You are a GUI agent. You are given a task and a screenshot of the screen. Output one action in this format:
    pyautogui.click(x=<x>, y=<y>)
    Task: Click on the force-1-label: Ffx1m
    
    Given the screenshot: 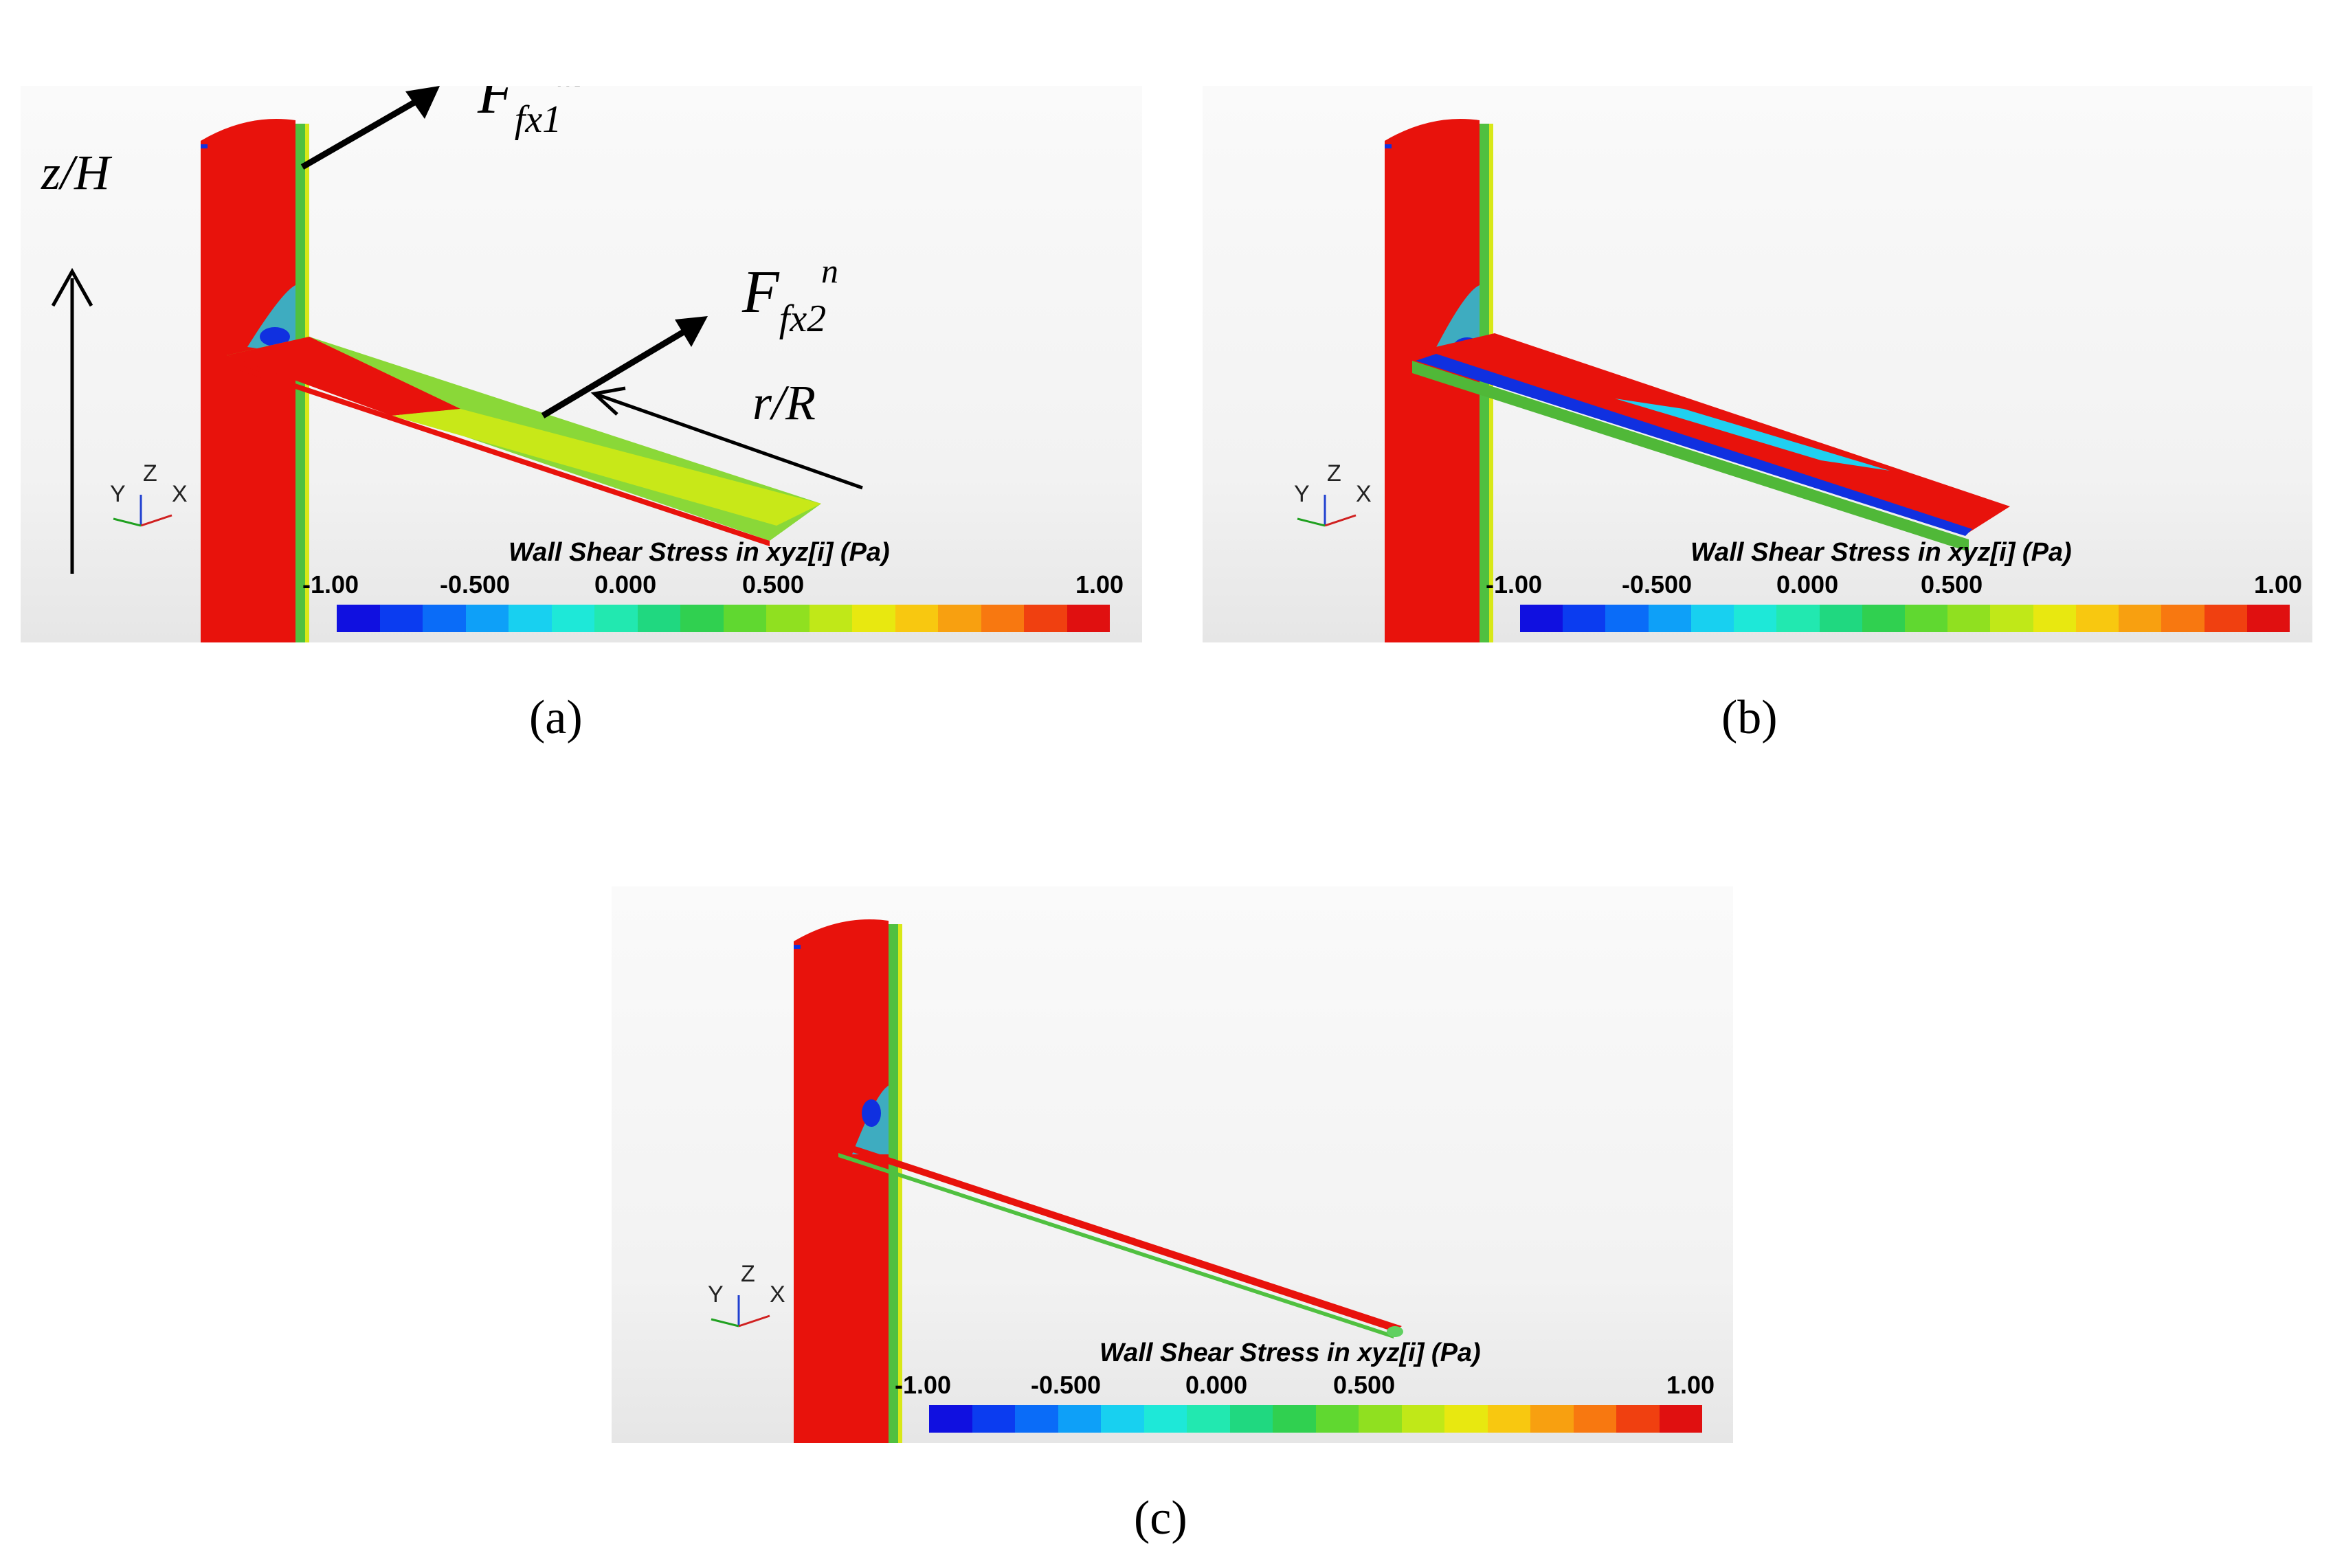 What is the action you would take?
    pyautogui.click(x=529, y=113)
    